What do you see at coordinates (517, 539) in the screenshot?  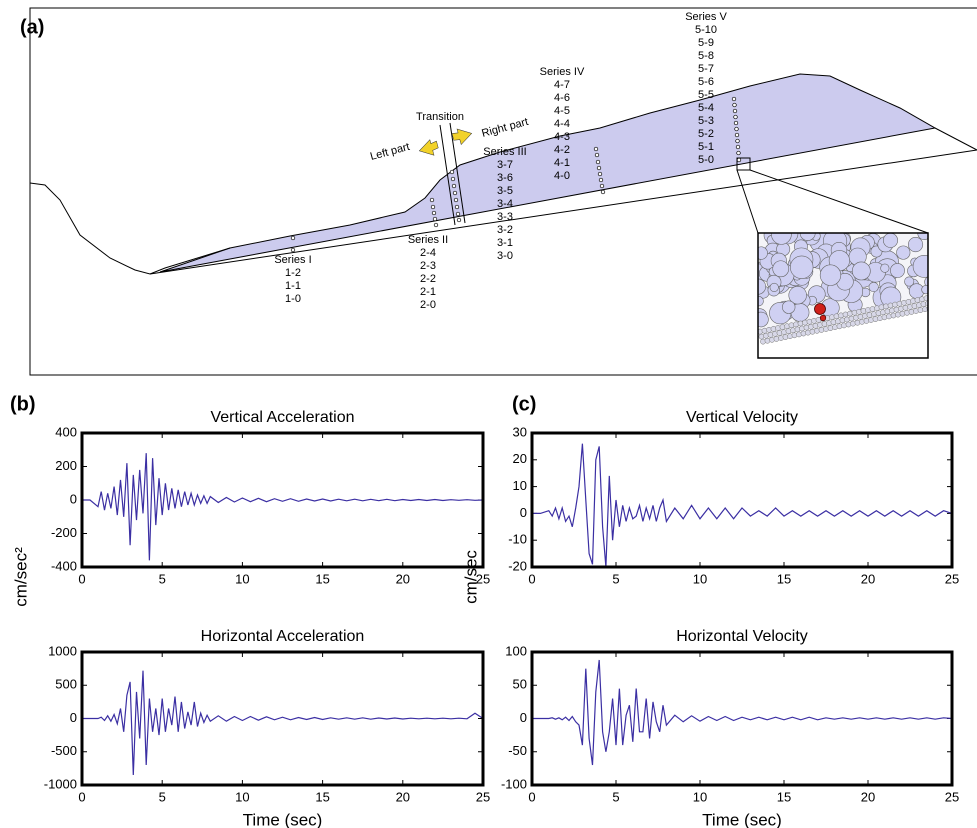 I see `y-tick-label: -10` at bounding box center [517, 539].